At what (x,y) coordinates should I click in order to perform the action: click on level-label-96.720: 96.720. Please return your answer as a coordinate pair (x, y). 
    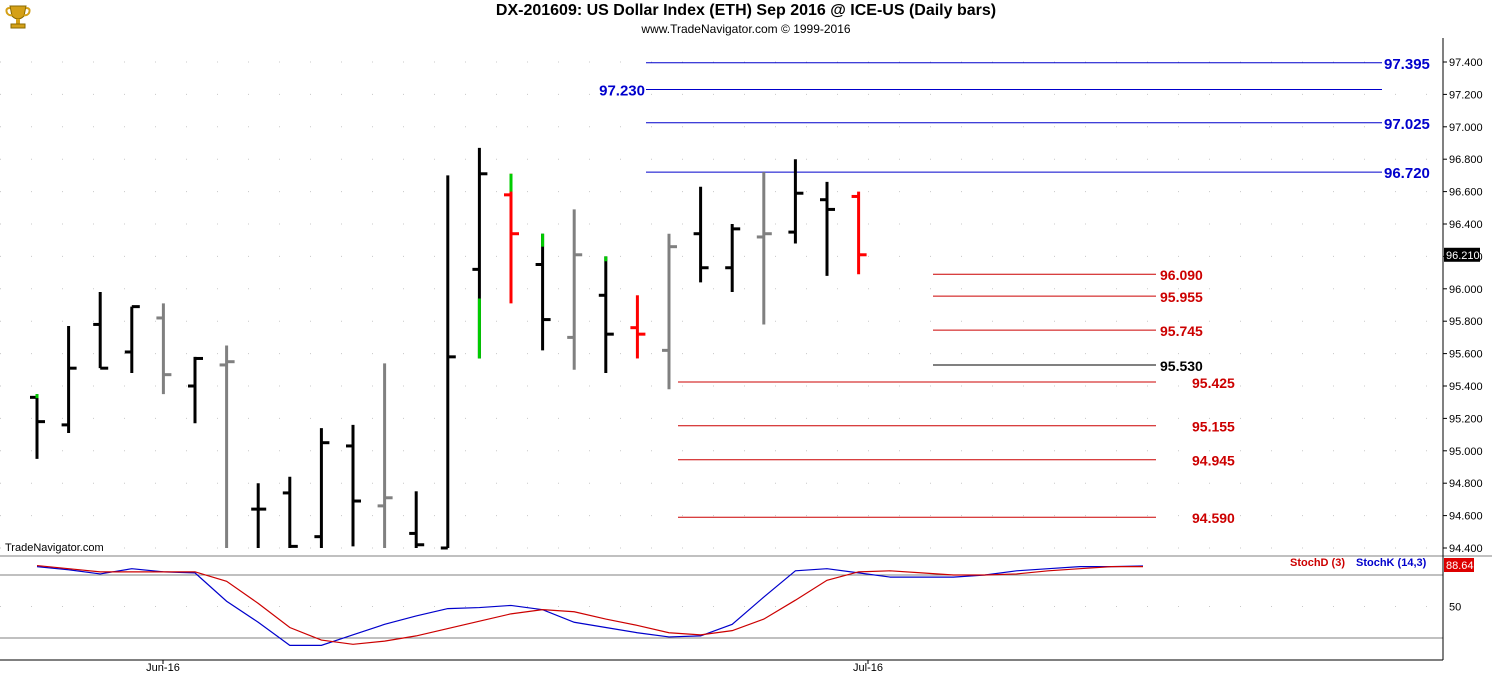
    Looking at the image, I should click on (1407, 173).